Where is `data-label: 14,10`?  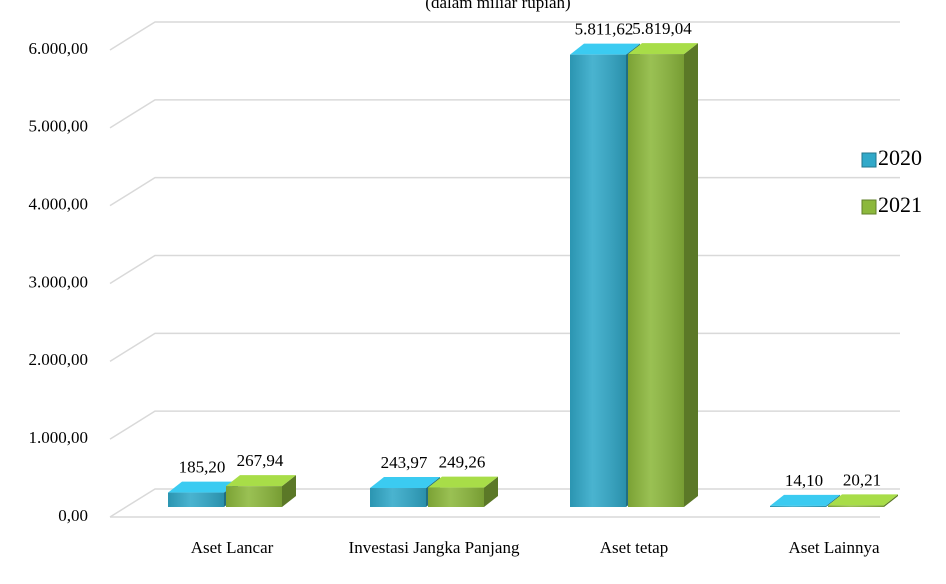
data-label: 14,10 is located at coordinates (804, 480).